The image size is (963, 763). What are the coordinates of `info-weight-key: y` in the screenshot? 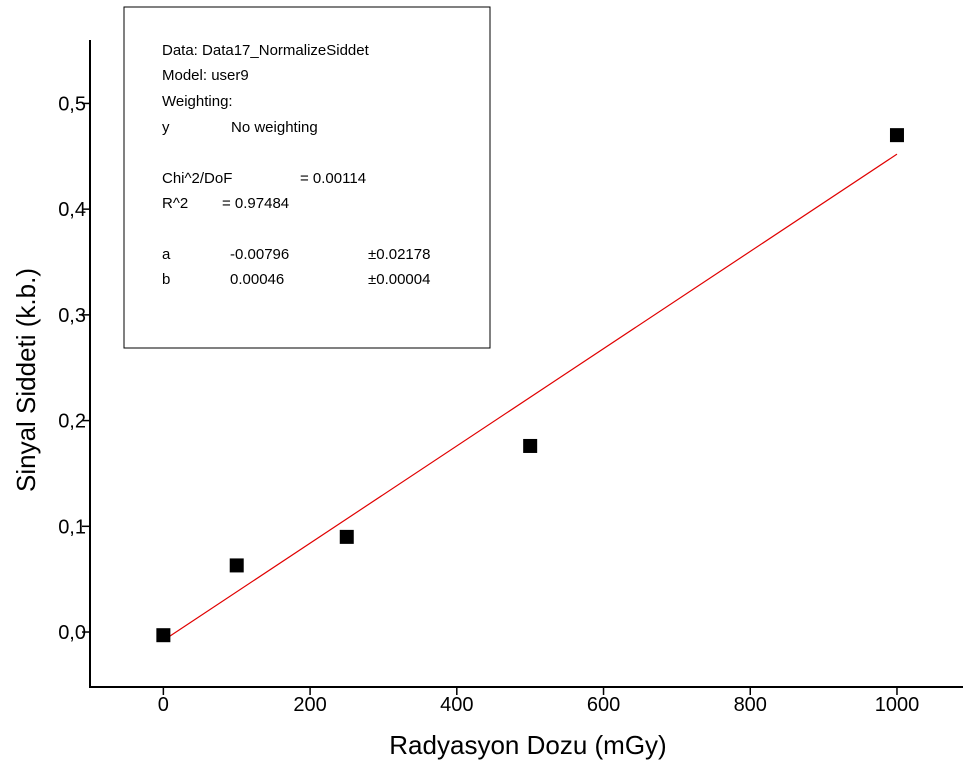 It's located at (166, 127).